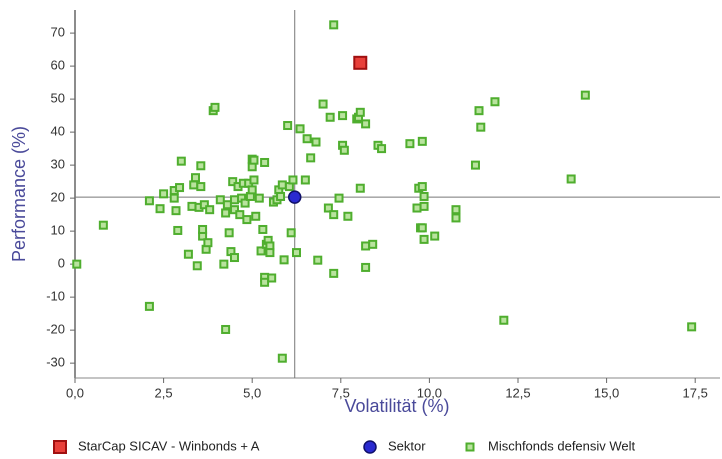  What do you see at coordinates (55, 329) in the screenshot?
I see `y-tick-label: -20` at bounding box center [55, 329].